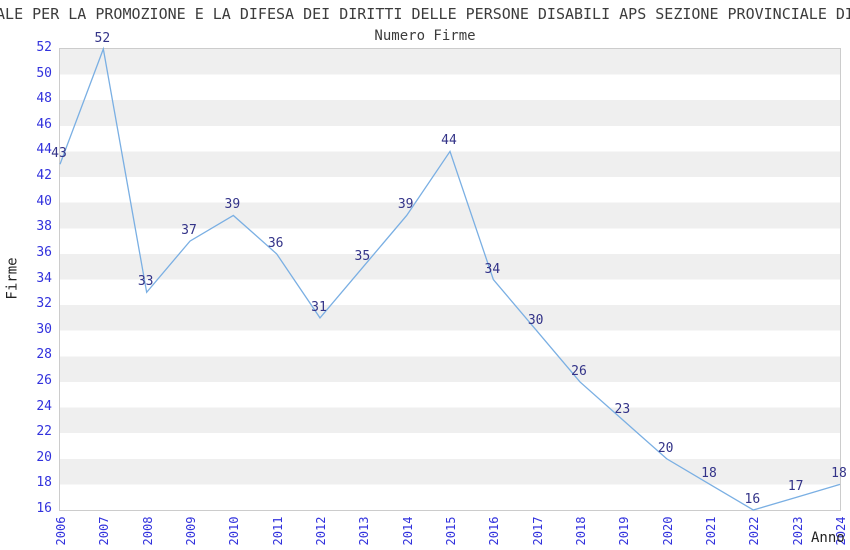 The width and height of the screenshot is (850, 550). Describe the element at coordinates (624, 531) in the screenshot. I see `x-tick-label: 2019` at that location.